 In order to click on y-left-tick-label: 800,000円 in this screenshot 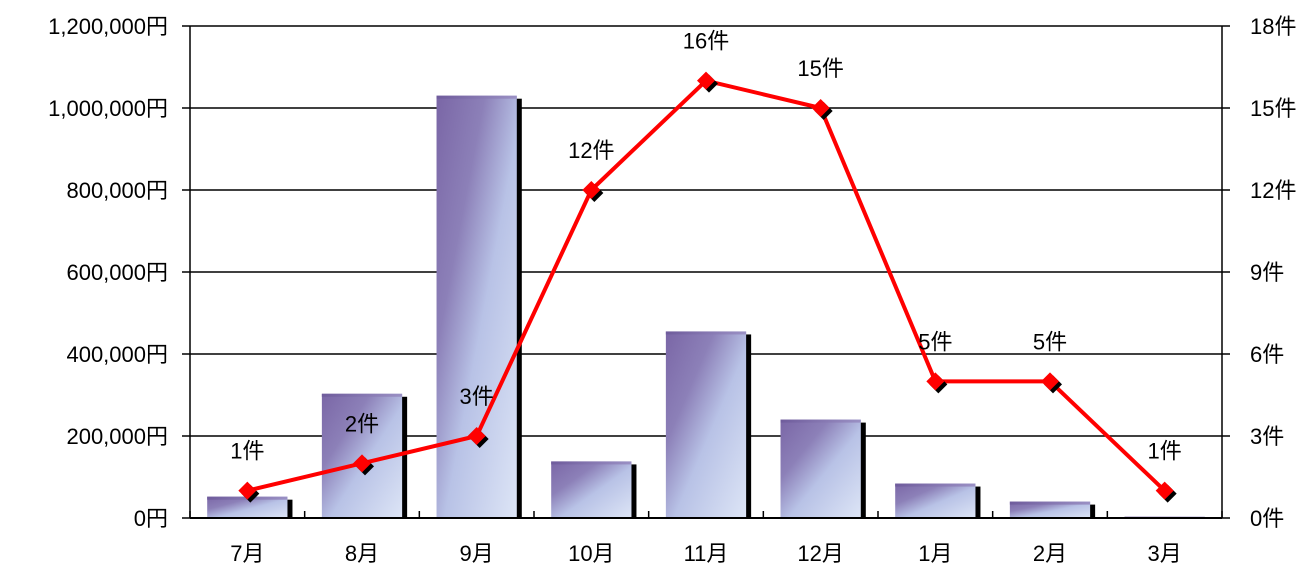, I will do `click(117, 190)`.